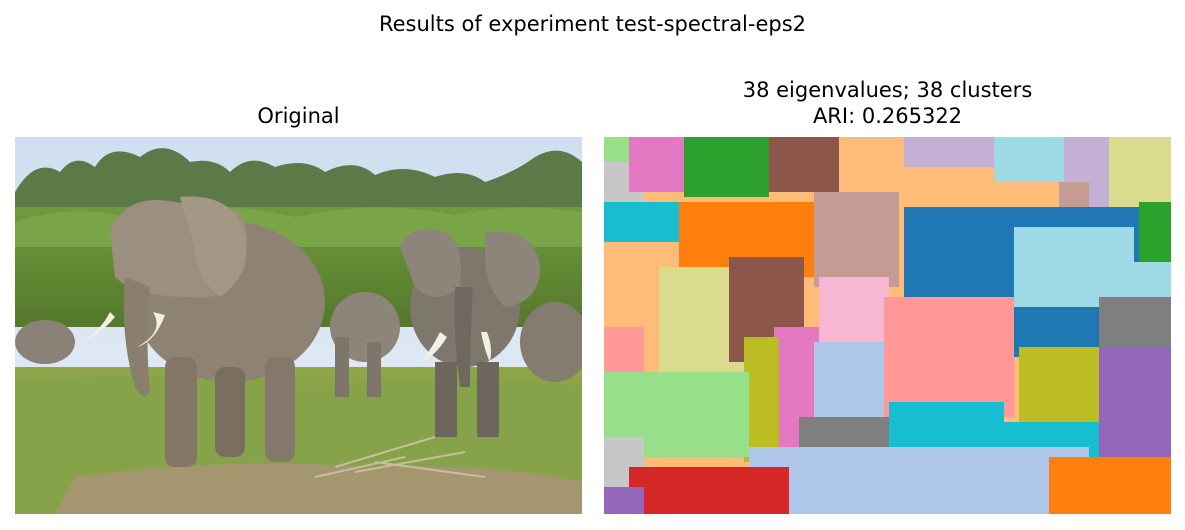  What do you see at coordinates (887, 90) in the screenshot?
I see `segmentation-title-line1: 38 eigenvalues; 38 clusters` at bounding box center [887, 90].